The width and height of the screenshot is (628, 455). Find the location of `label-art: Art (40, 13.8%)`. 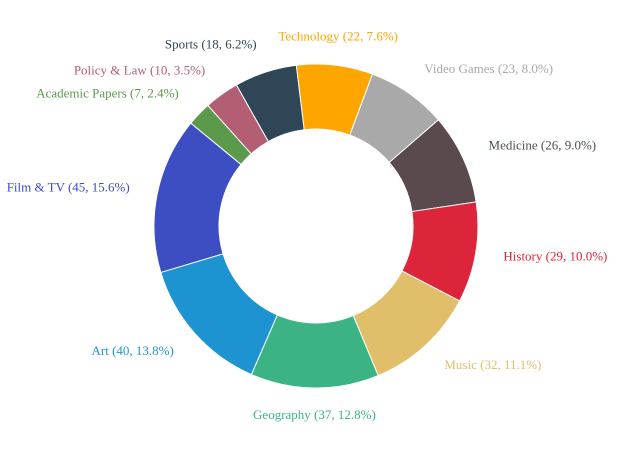

label-art: Art (40, 13.8%) is located at coordinates (133, 350).